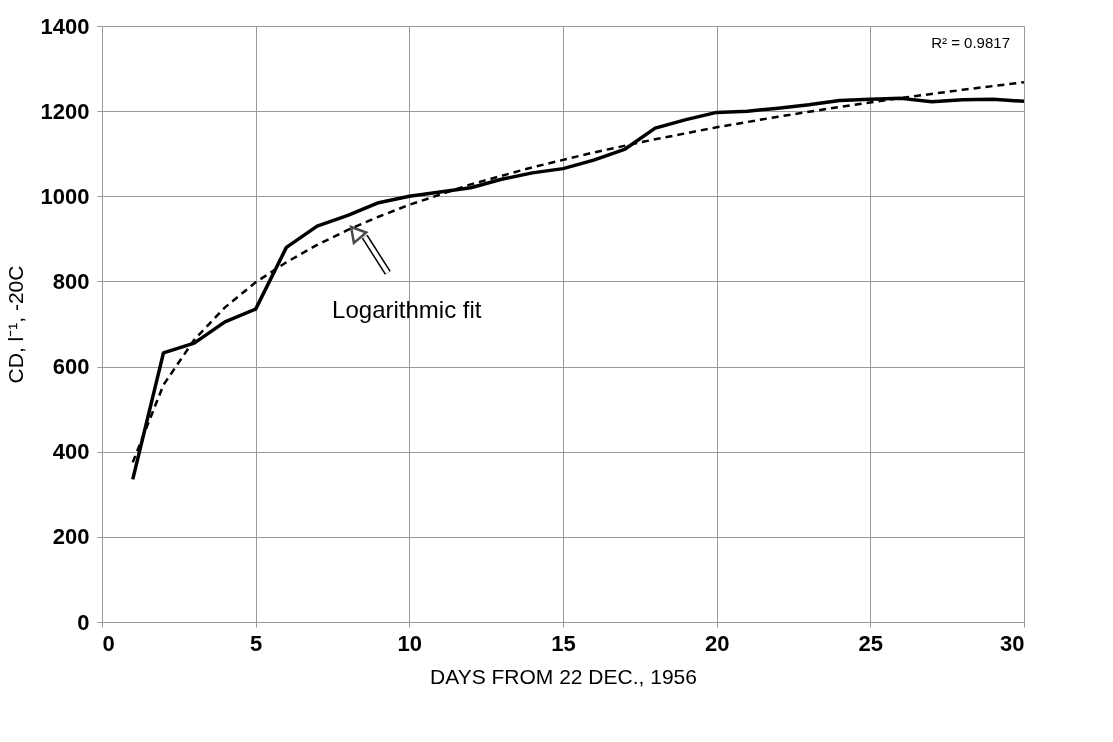 This screenshot has height=742, width=1113. I want to click on y-tick-label: 400, so click(71, 452).